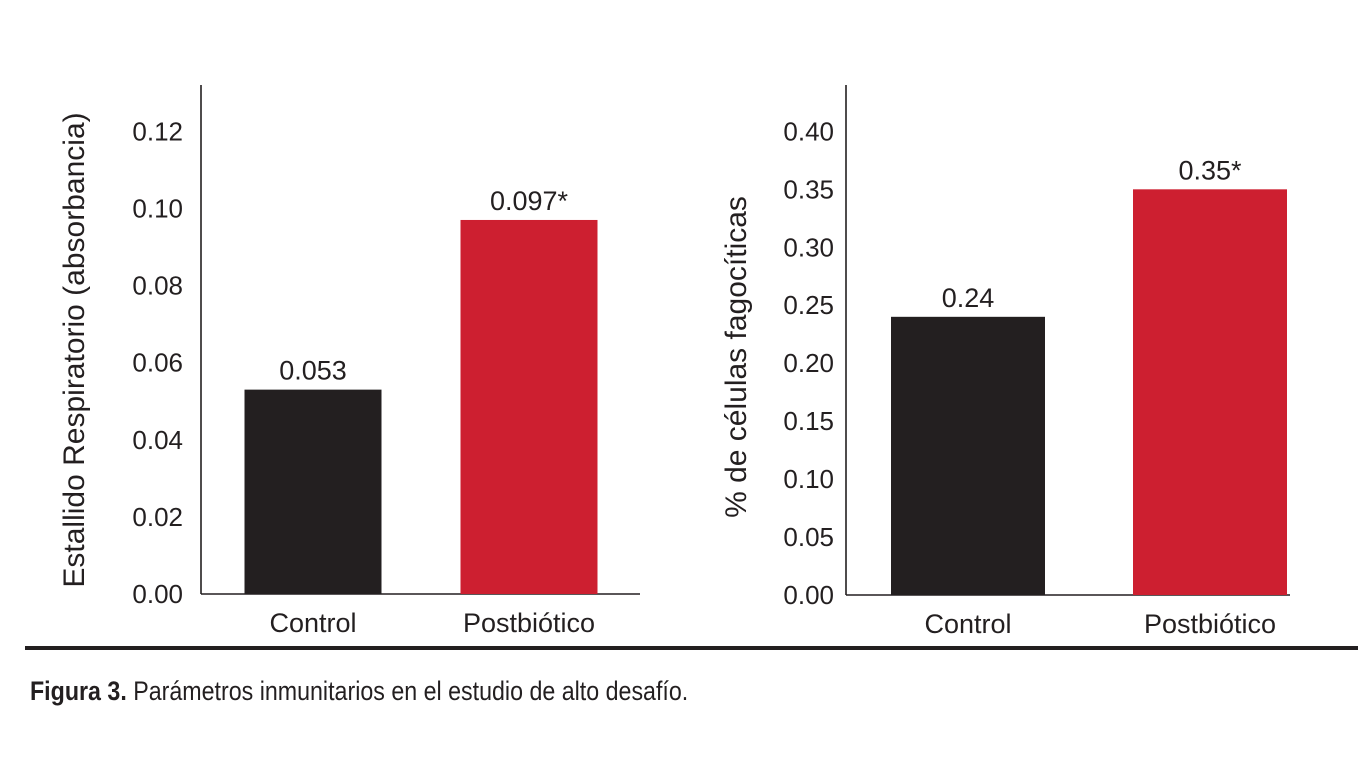 The image size is (1358, 770). I want to click on chart2-y-tick-label: 0.15, so click(808, 421).